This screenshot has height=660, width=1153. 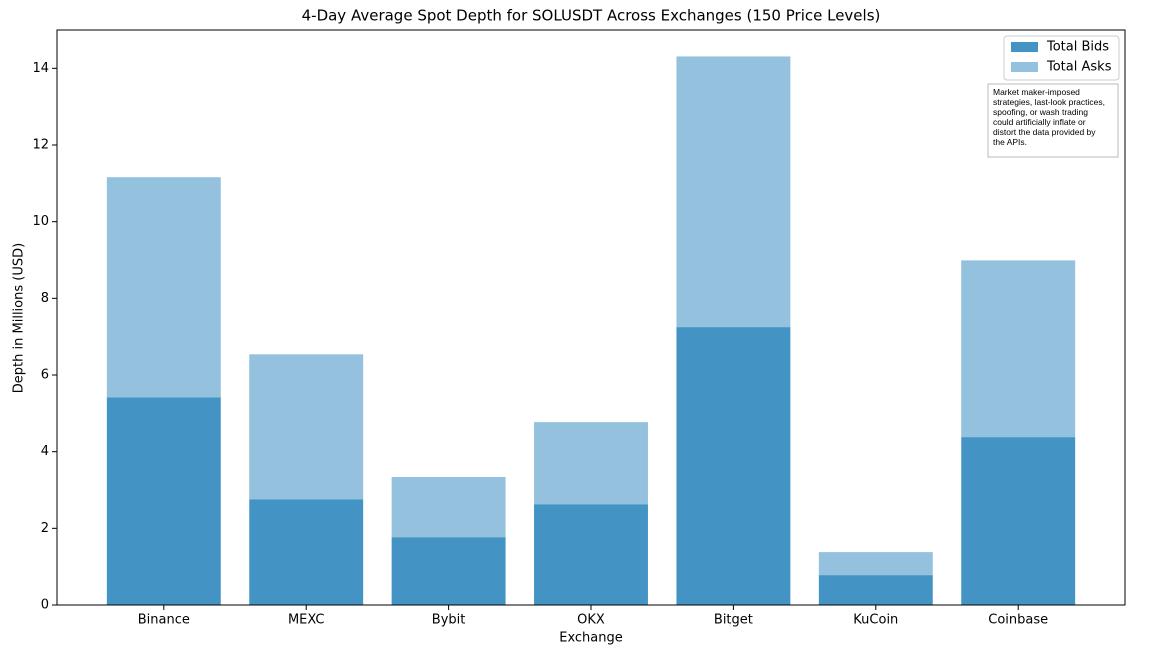 I want to click on y-tick-label: 14, so click(x=40, y=68).